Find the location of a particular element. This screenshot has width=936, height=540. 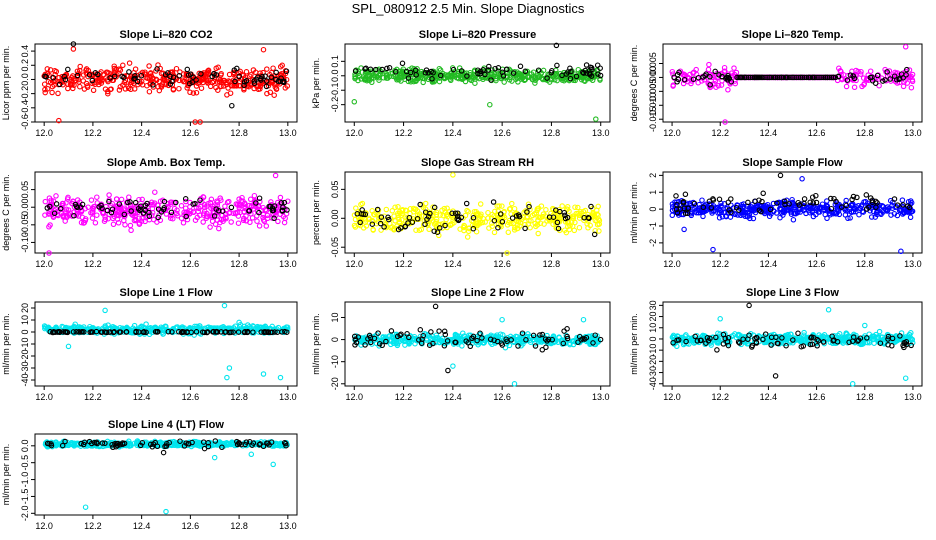

y-axis-label: ml/min per min. is located at coordinates (634, 213).